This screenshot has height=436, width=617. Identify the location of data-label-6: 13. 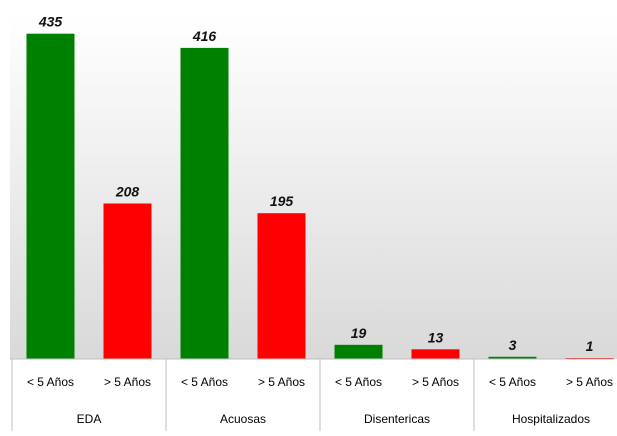
(436, 337).